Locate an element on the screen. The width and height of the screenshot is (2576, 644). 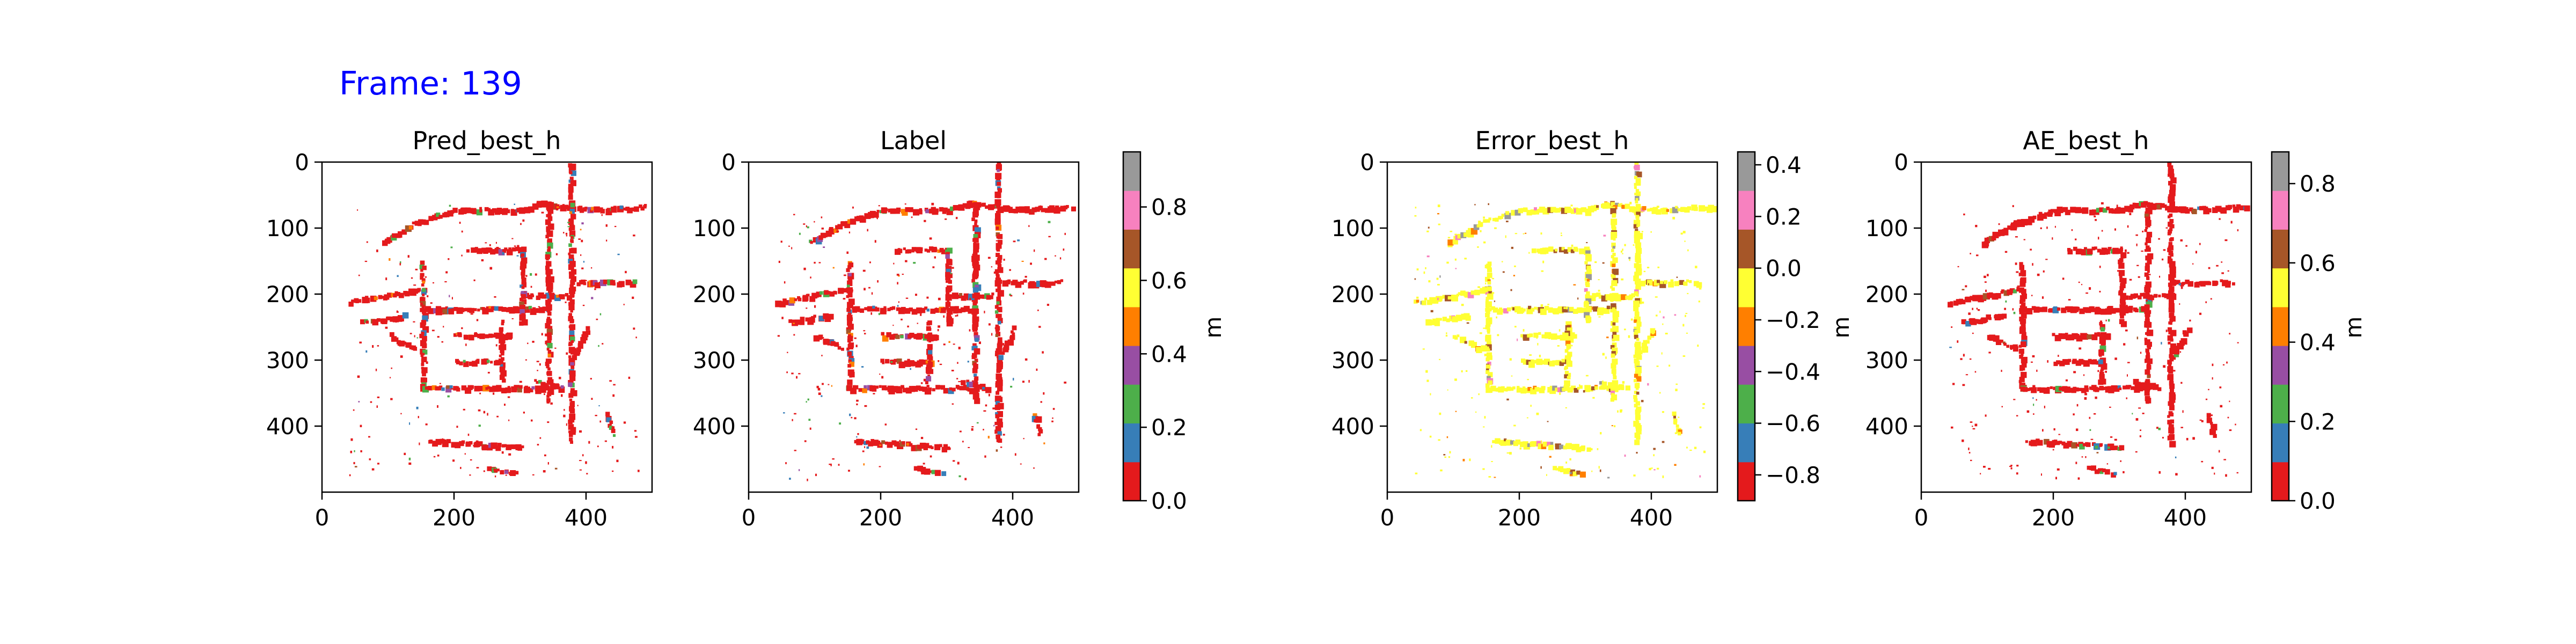
x-axis: 0 200 400 is located at coordinates (1526, 511).